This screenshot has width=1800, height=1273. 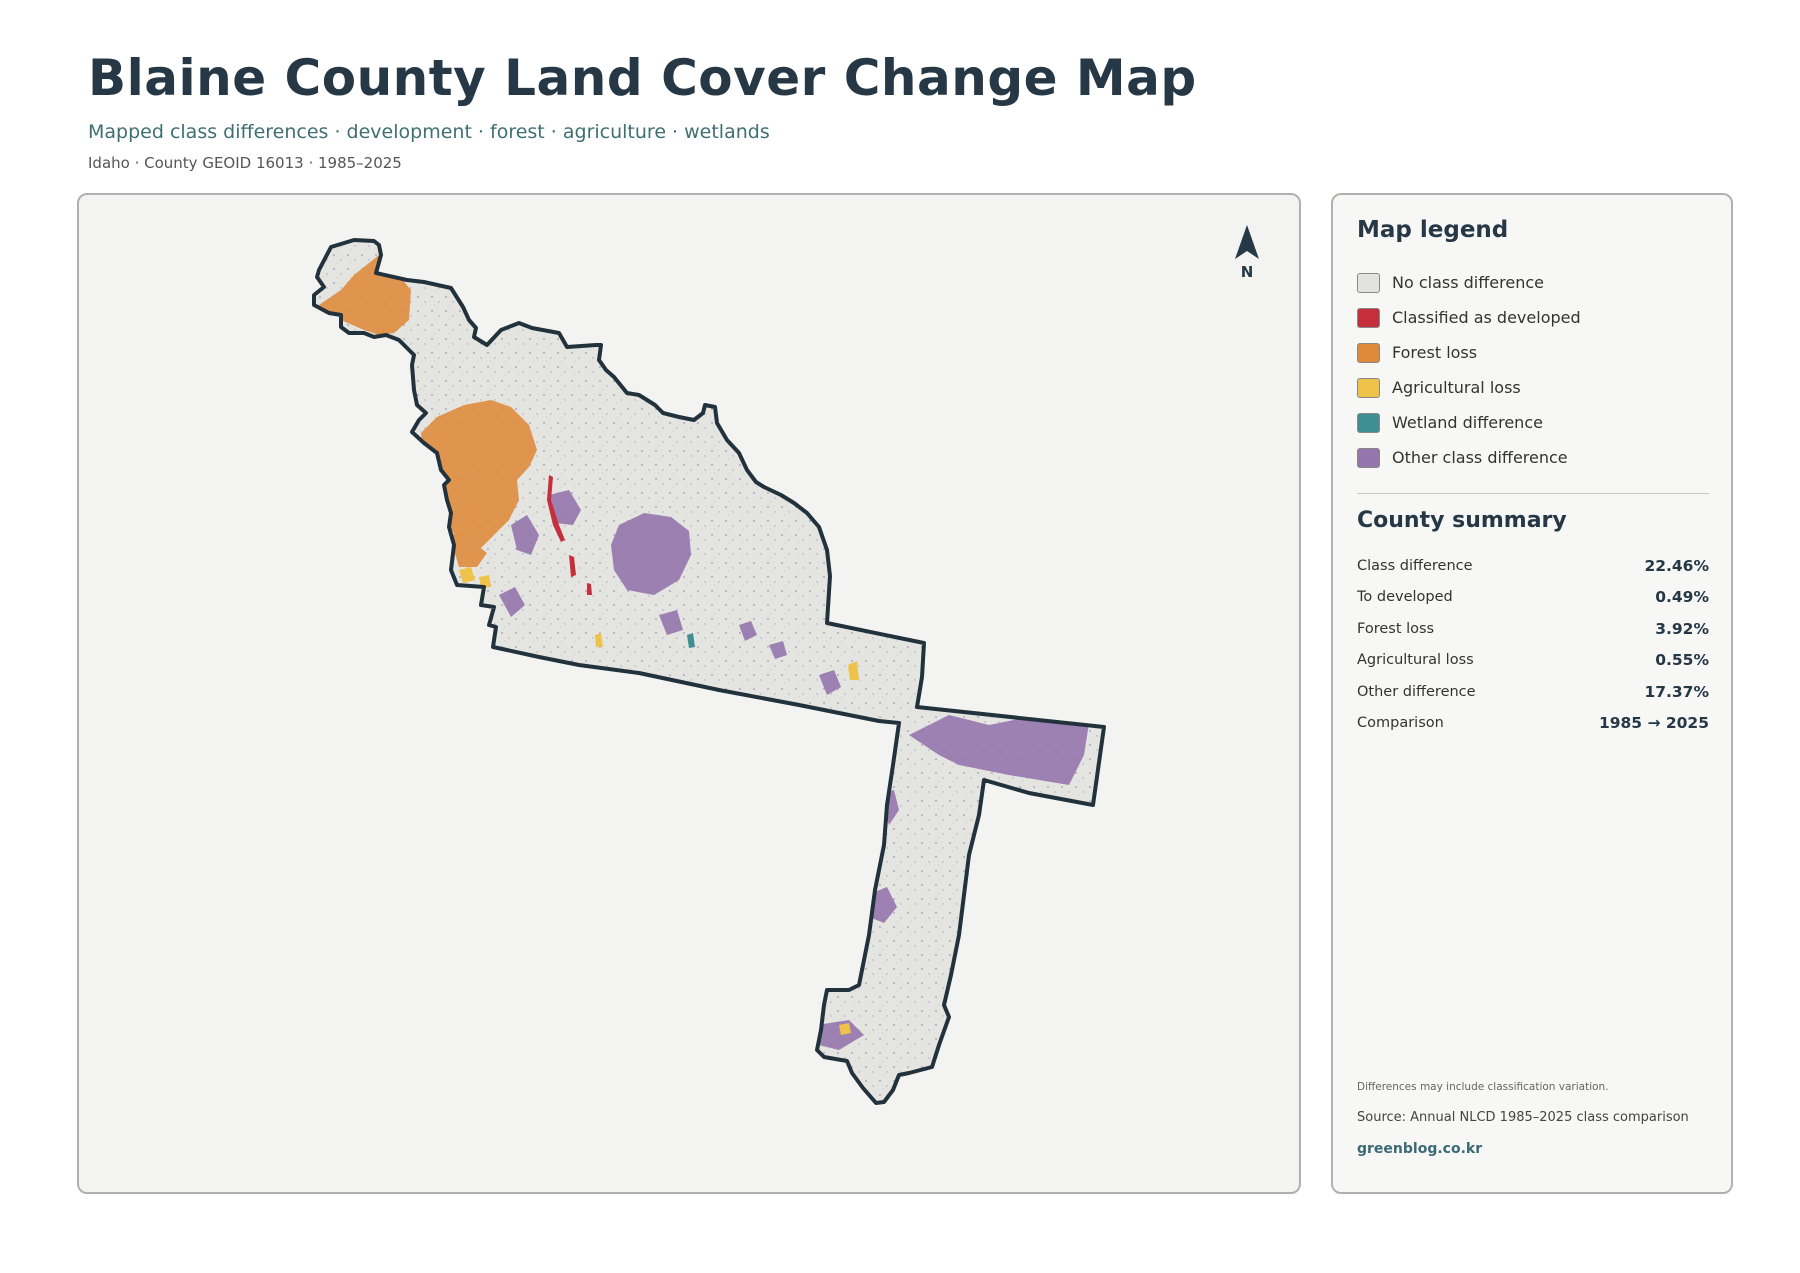 I want to click on legend-item-no-difference: No class difference, so click(x=1469, y=282).